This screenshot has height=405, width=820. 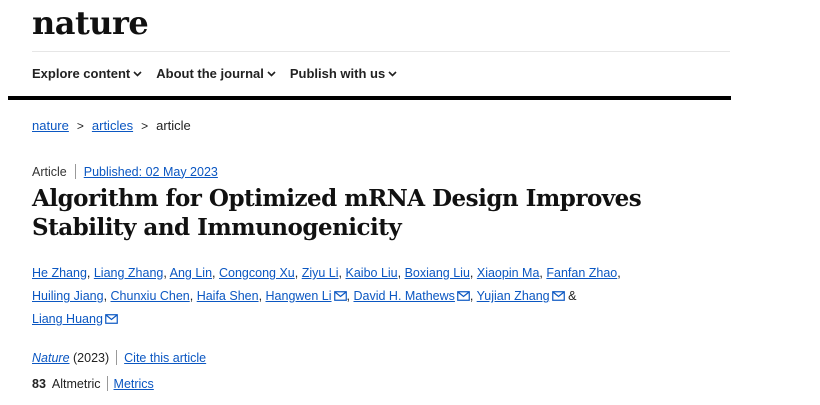 I want to click on breadcrumb-articles: articles, so click(x=112, y=125).